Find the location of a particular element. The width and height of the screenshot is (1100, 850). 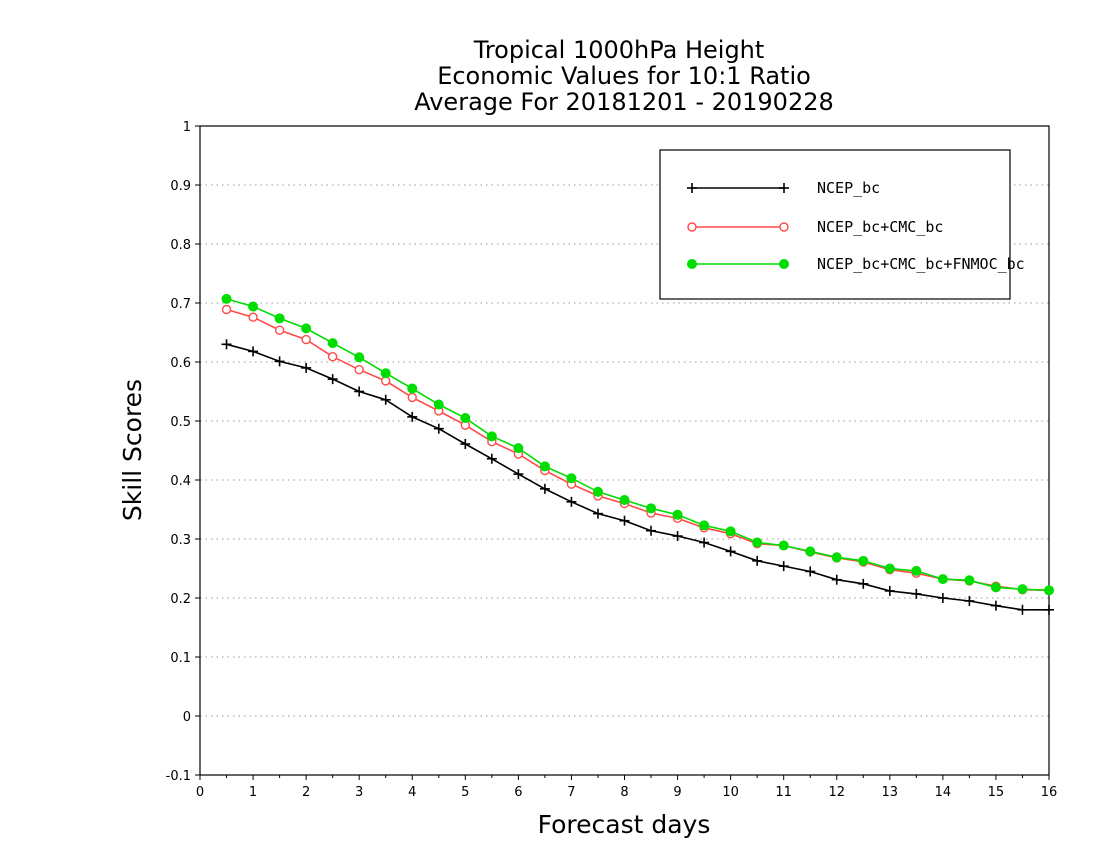

x-tick-label: 0 is located at coordinates (200, 792).